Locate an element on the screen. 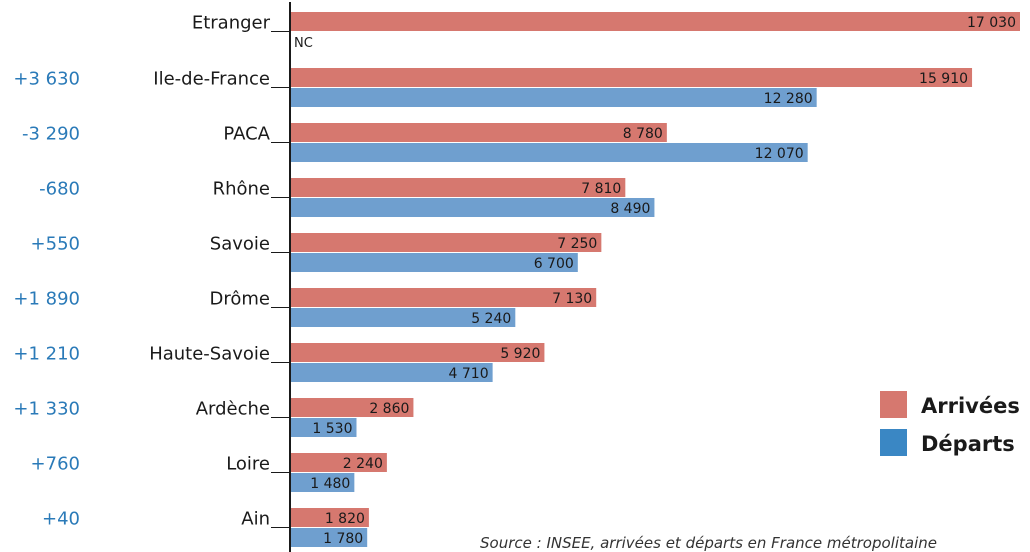 This screenshot has width=1030, height=552. balance-label: -680 is located at coordinates (59, 189).